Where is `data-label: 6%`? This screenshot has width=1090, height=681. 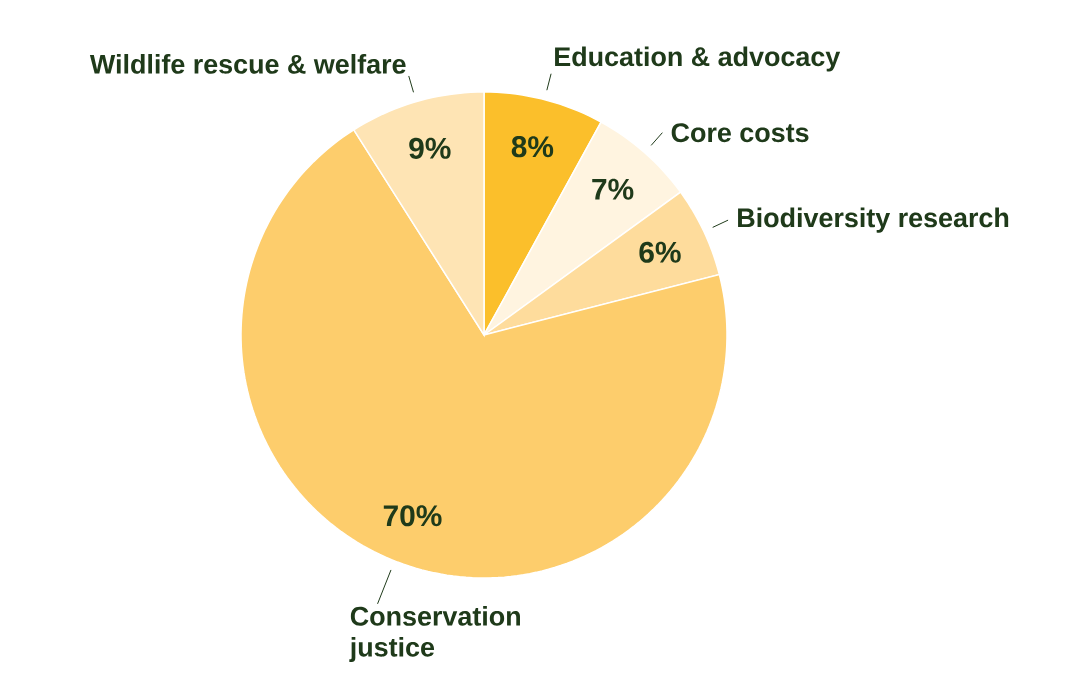 data-label: 6% is located at coordinates (660, 252).